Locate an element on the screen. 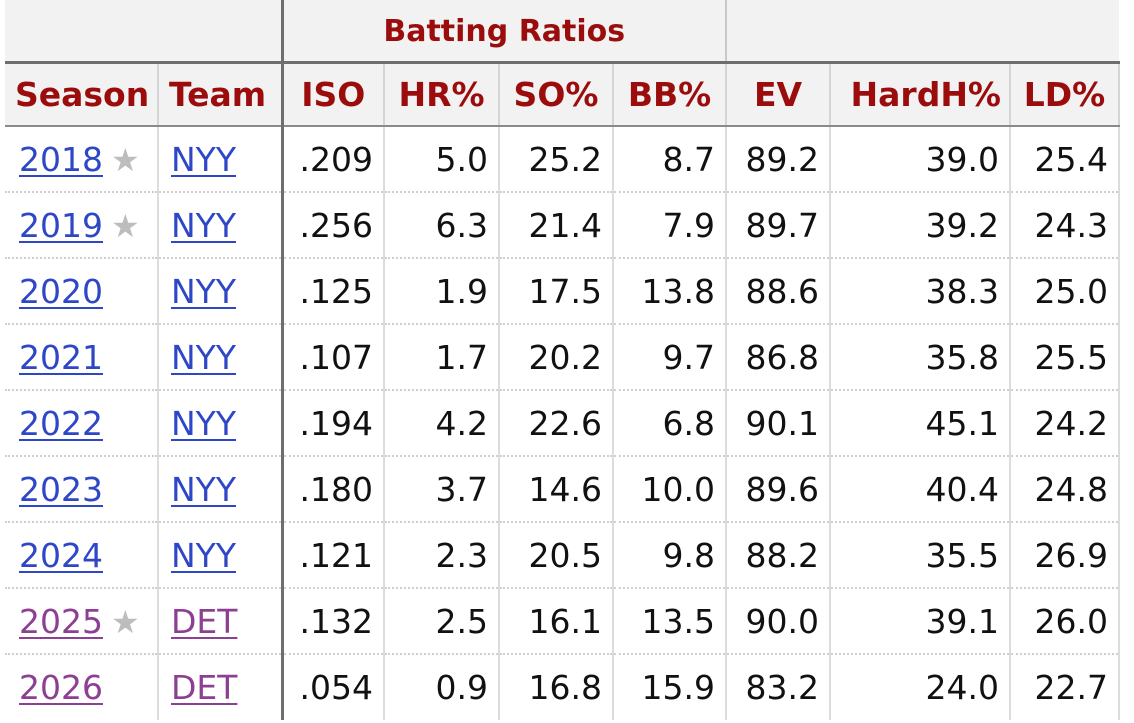  ev-cell: 90.0 is located at coordinates (778, 621).